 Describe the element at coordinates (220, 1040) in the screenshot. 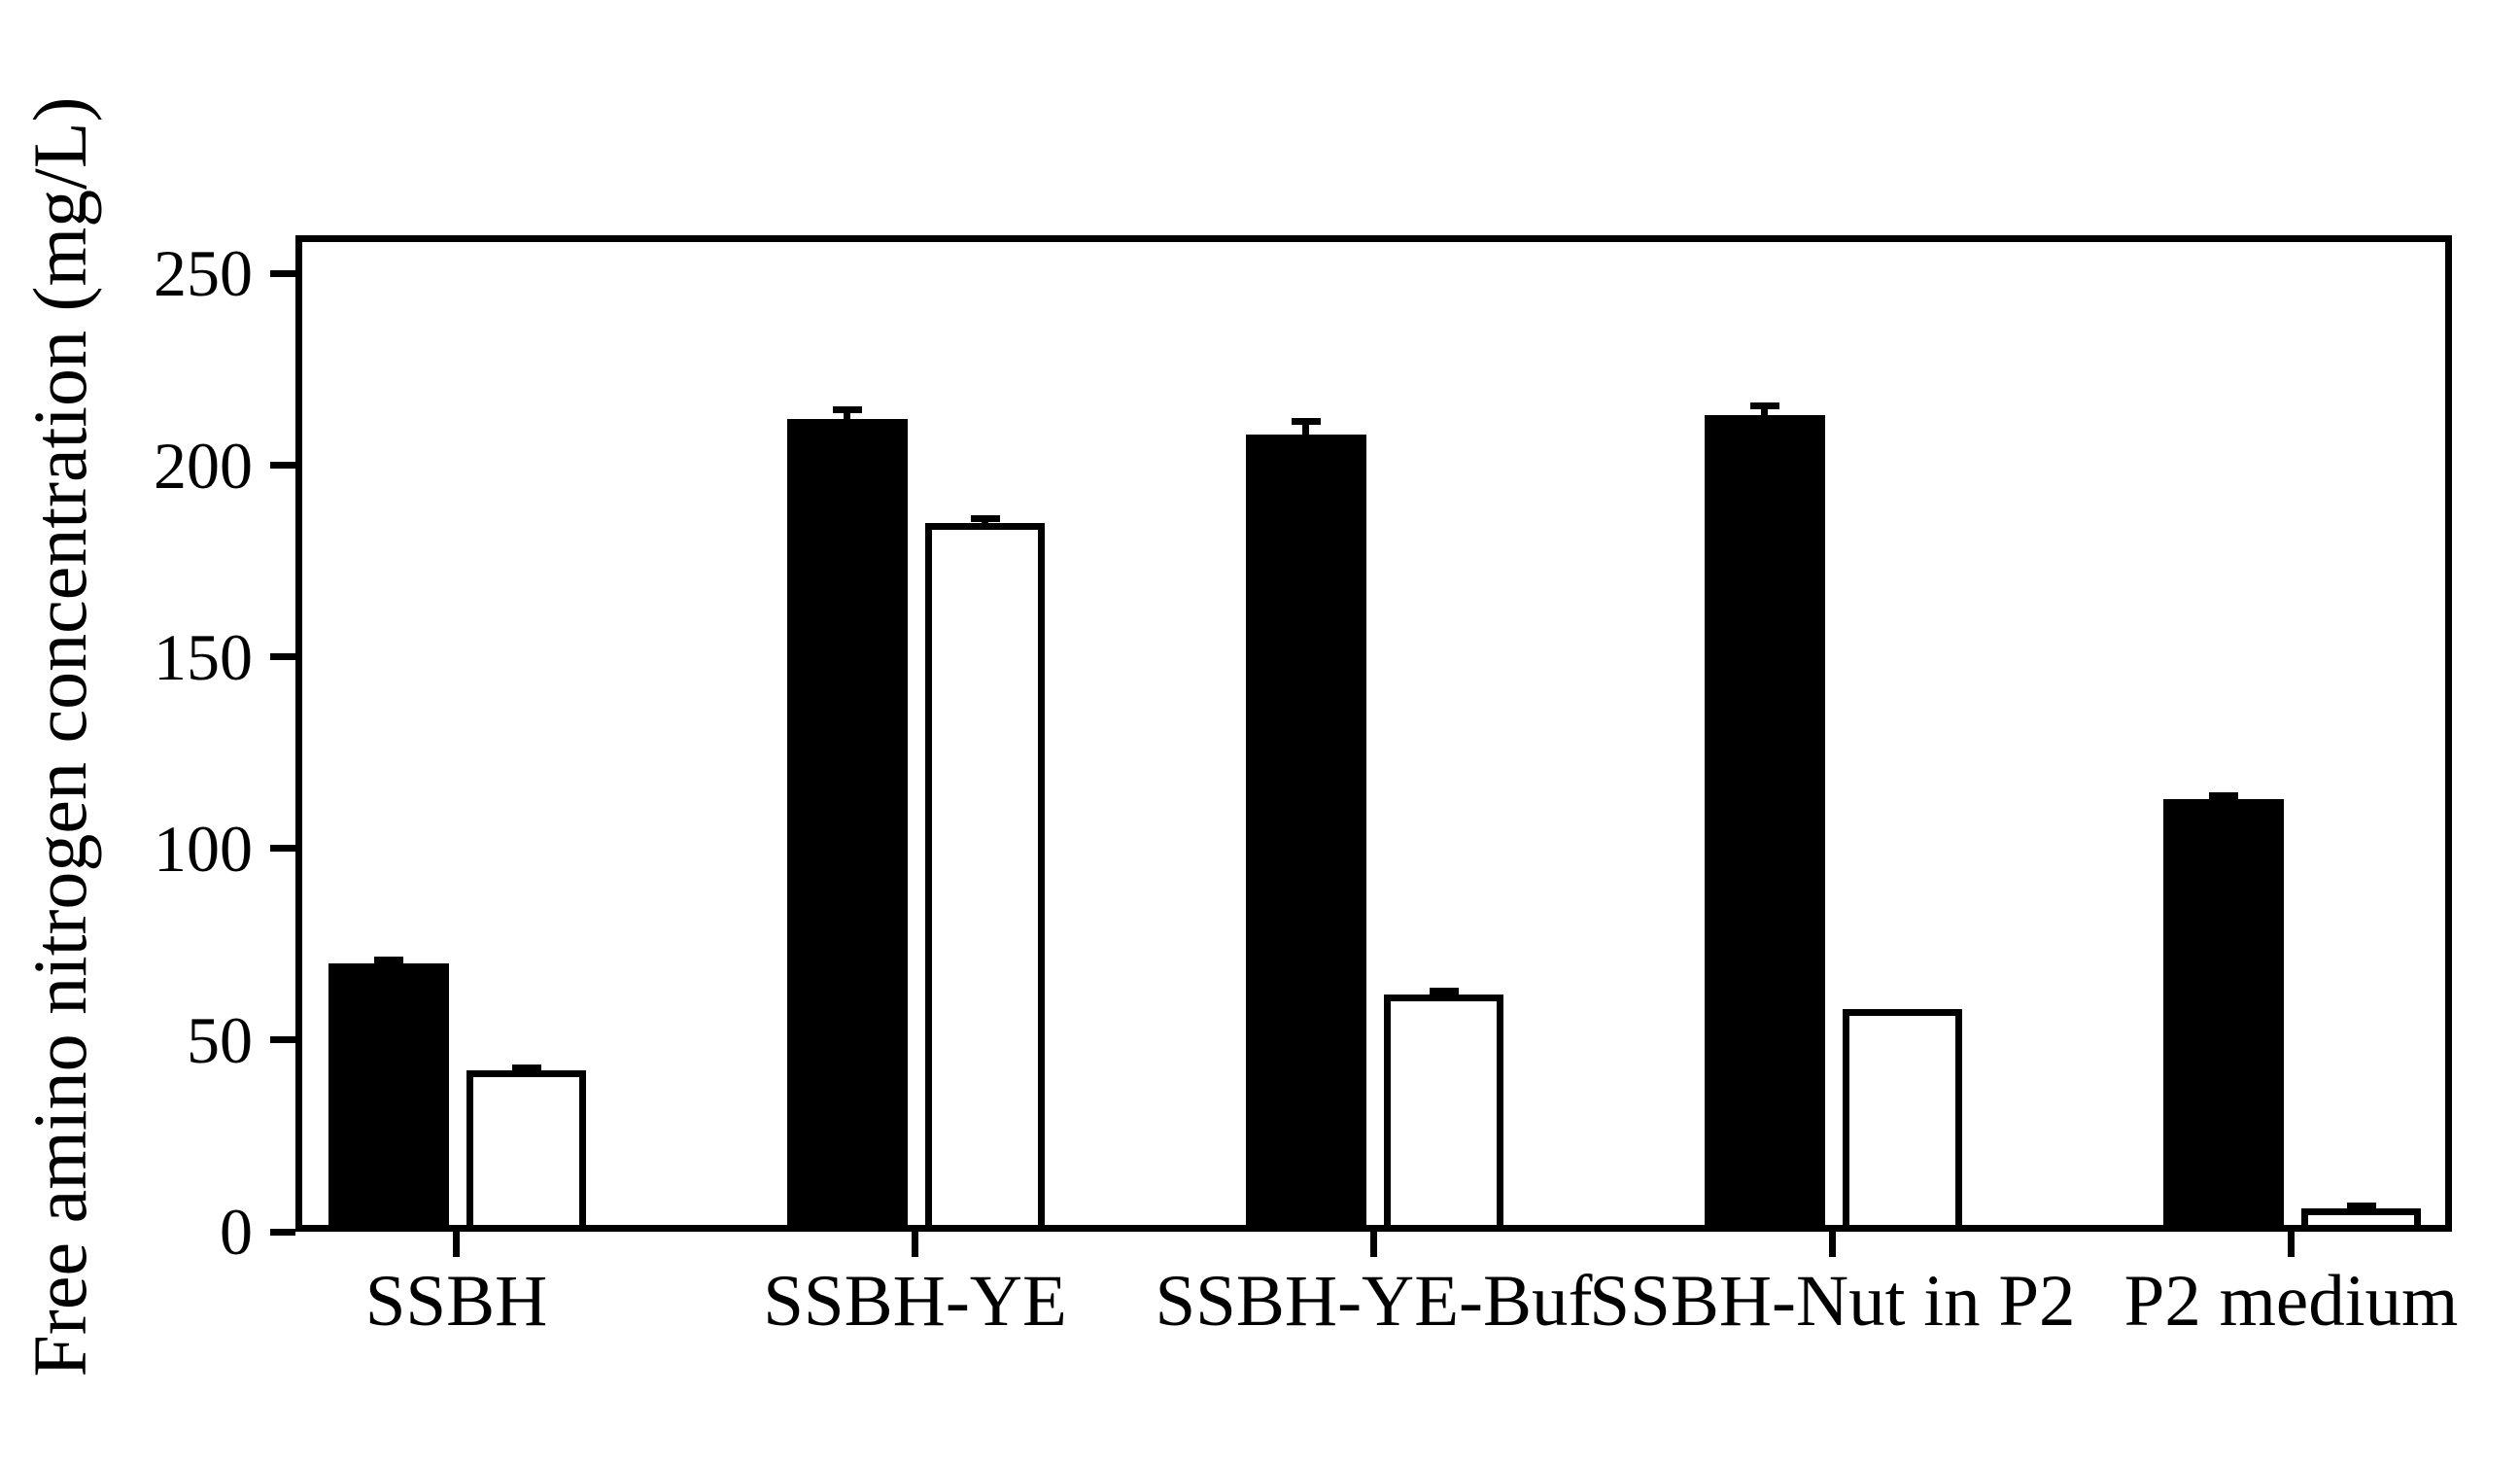

I see `y-tick-label: 50` at that location.